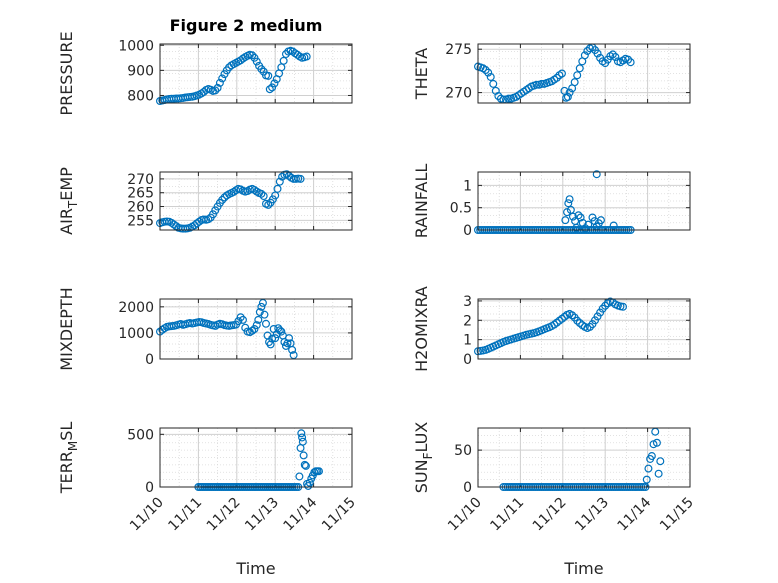  What do you see at coordinates (421, 201) in the screenshot?
I see `y-axis-label: RAINFALL` at bounding box center [421, 201].